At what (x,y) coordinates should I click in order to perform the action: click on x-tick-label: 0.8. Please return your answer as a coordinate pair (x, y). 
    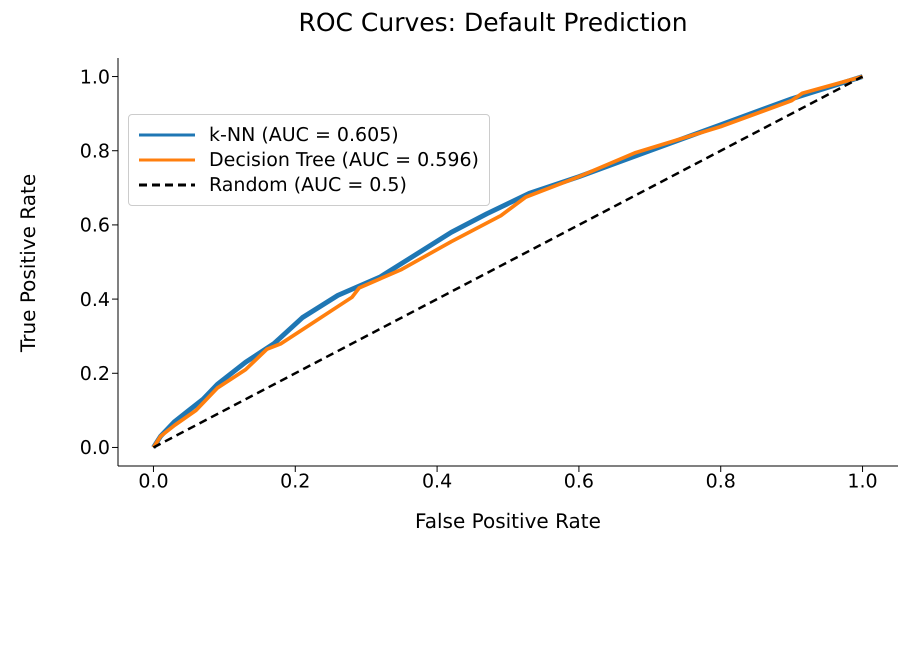
    Looking at the image, I should click on (721, 481).